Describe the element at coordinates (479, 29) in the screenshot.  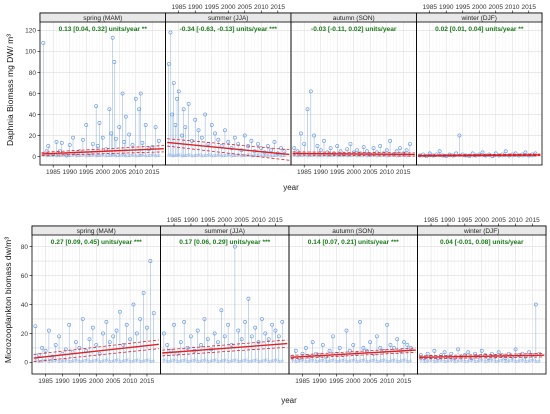
I see `trend-annotation: 0.02 [0.01, 0.04] units/year **` at that location.